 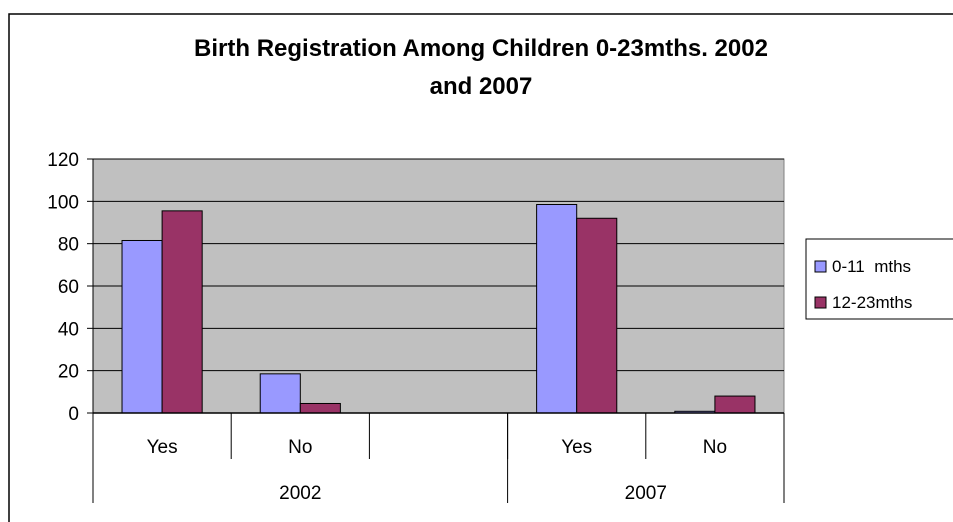 I want to click on x-group-label: 2007, so click(x=646, y=493).